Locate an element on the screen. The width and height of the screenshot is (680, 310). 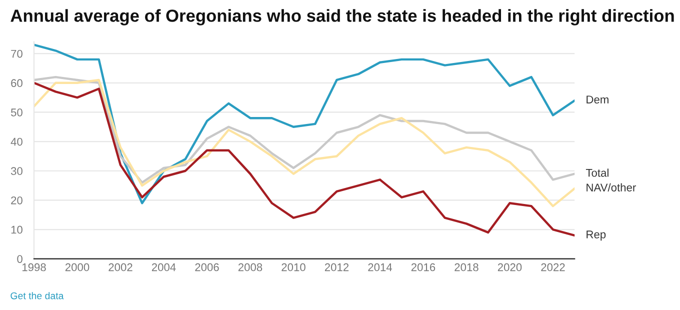
y-tick-label: 20 is located at coordinates (16, 200).